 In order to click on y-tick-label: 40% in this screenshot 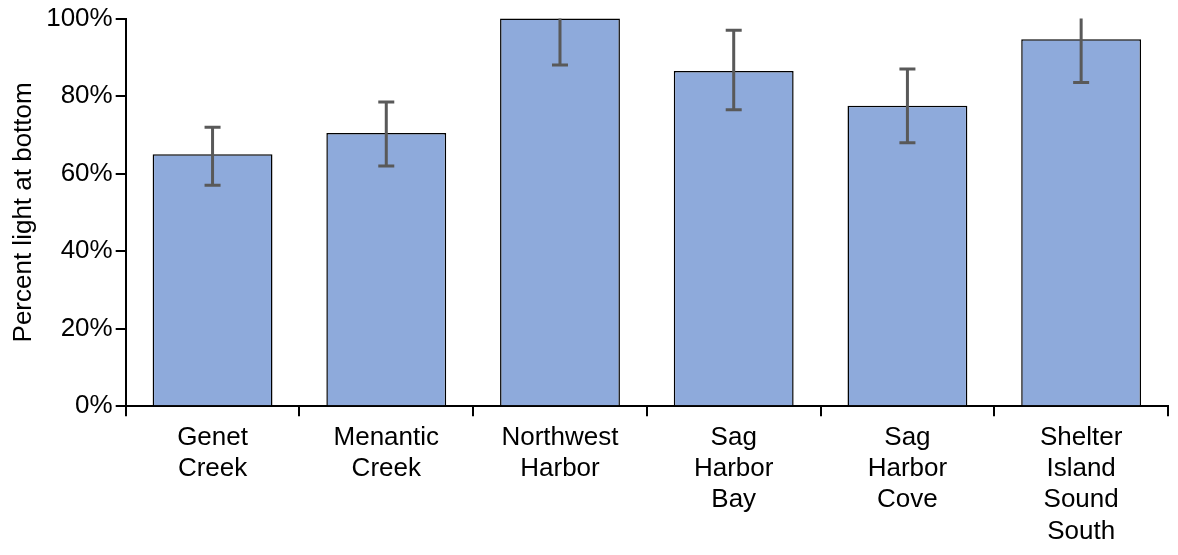, I will do `click(86, 249)`.